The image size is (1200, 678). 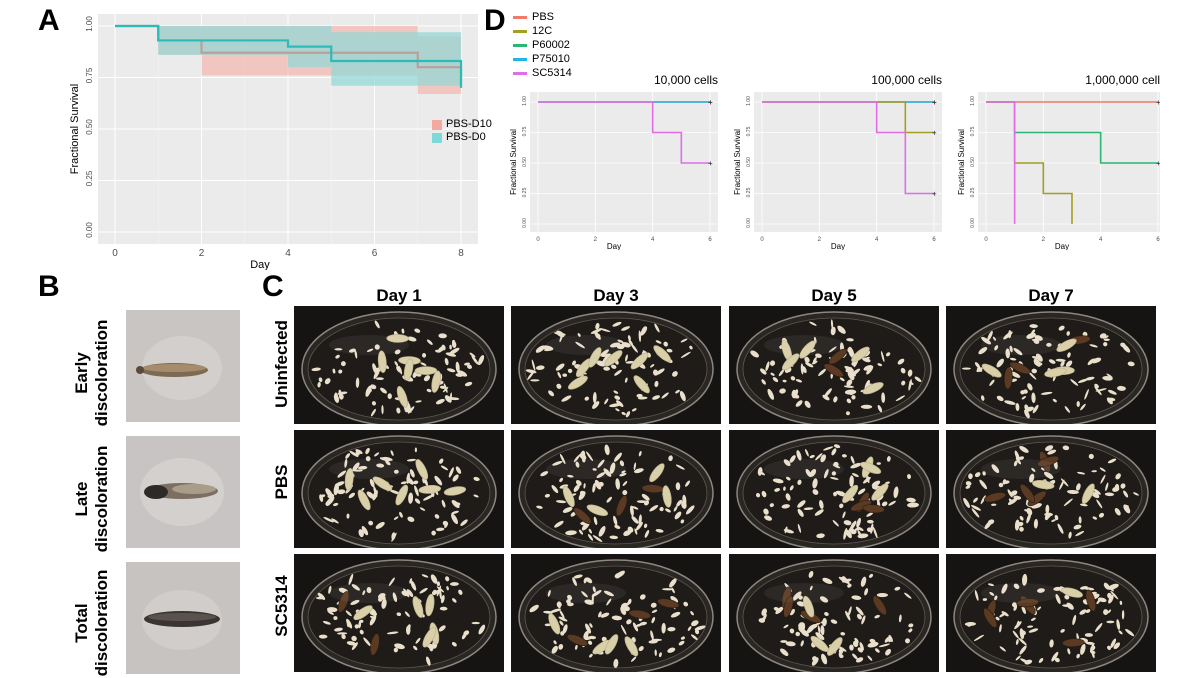 I want to click on censor-mark: +, so click(x=710, y=163).